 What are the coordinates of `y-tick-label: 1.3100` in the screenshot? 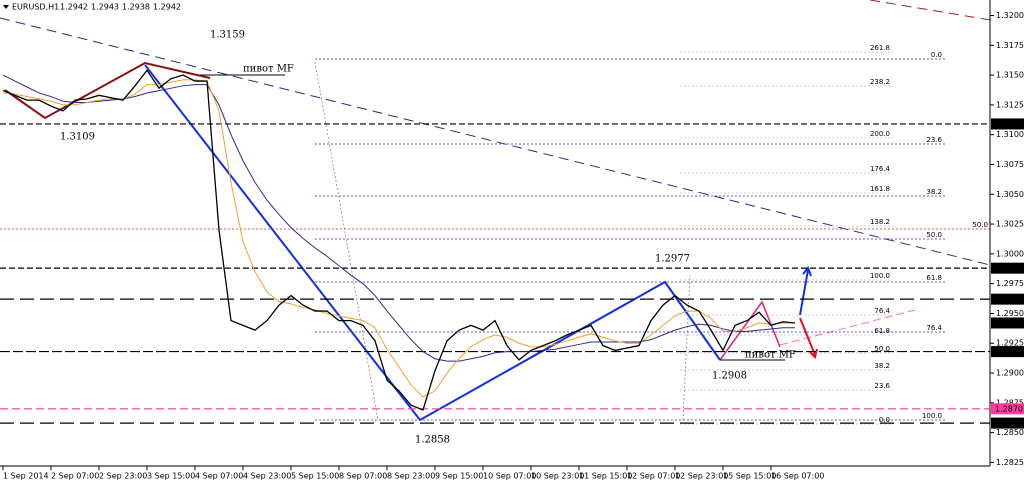 It's located at (1010, 134).